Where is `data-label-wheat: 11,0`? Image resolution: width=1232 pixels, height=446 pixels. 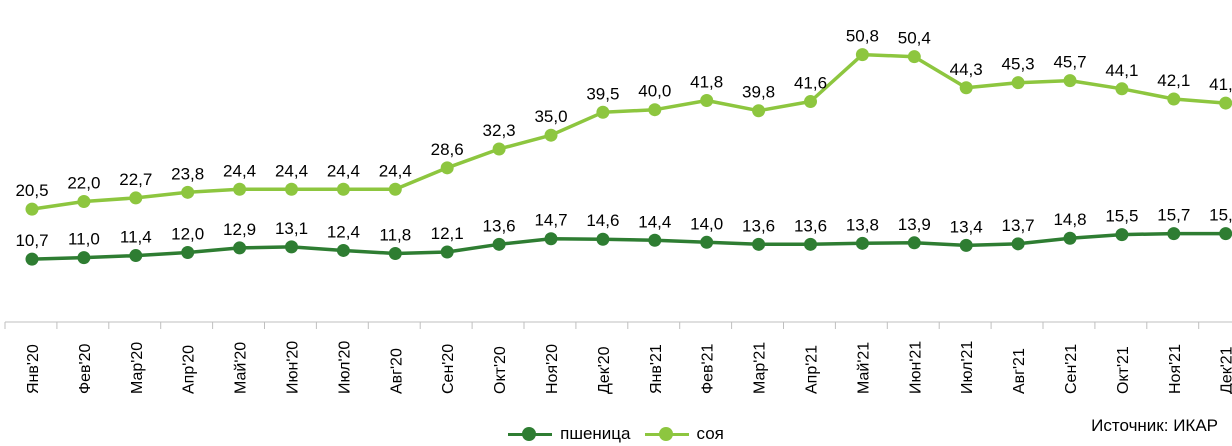
data-label-wheat: 11,0 is located at coordinates (84, 239).